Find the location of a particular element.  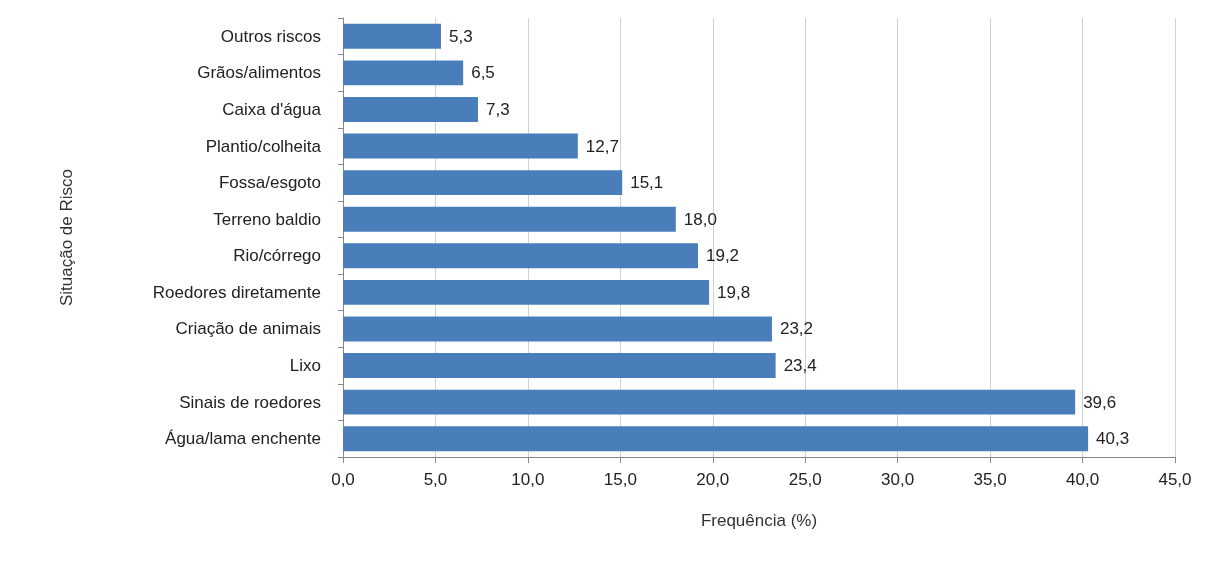

y-tick-label: Outros riscos is located at coordinates (270, 36).